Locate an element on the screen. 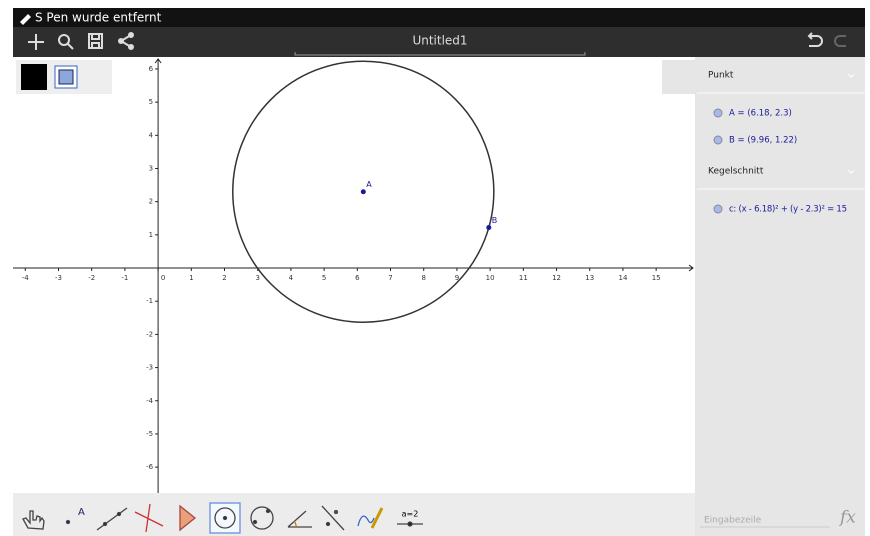  slider-label: a=2 is located at coordinates (410, 514).